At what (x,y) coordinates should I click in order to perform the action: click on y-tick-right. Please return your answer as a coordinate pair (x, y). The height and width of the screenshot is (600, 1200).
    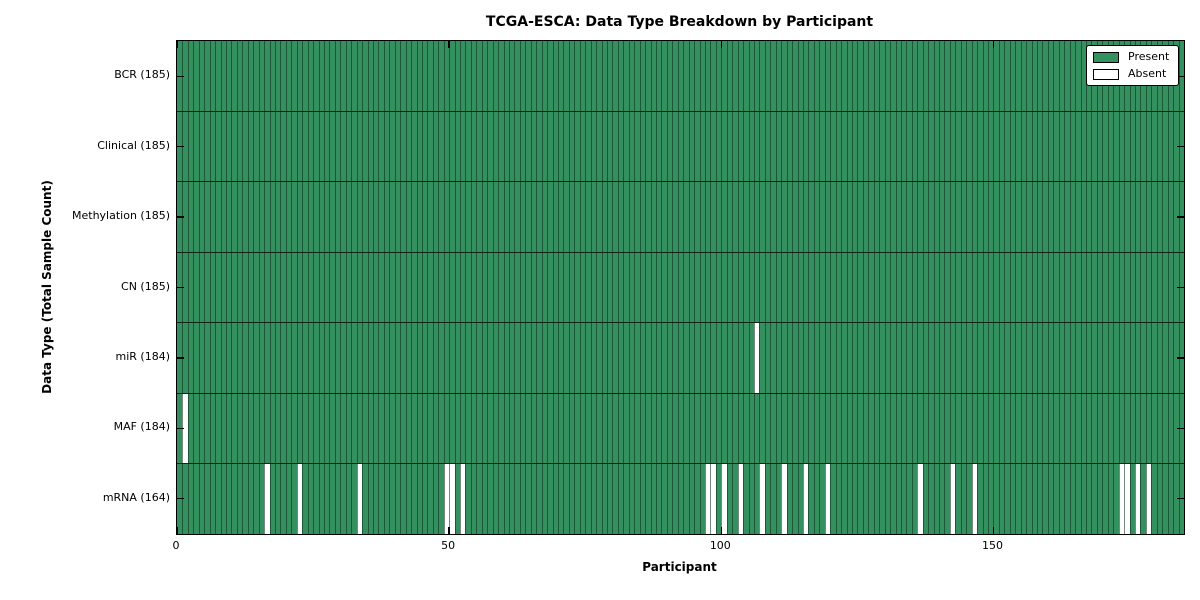
    Looking at the image, I should click on (1180, 287).